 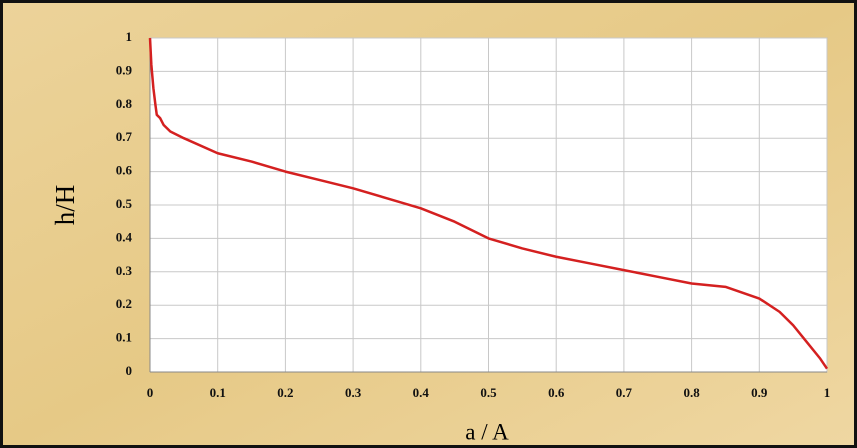 What do you see at coordinates (624, 392) in the screenshot?
I see `x-tick-label: 0.7` at bounding box center [624, 392].